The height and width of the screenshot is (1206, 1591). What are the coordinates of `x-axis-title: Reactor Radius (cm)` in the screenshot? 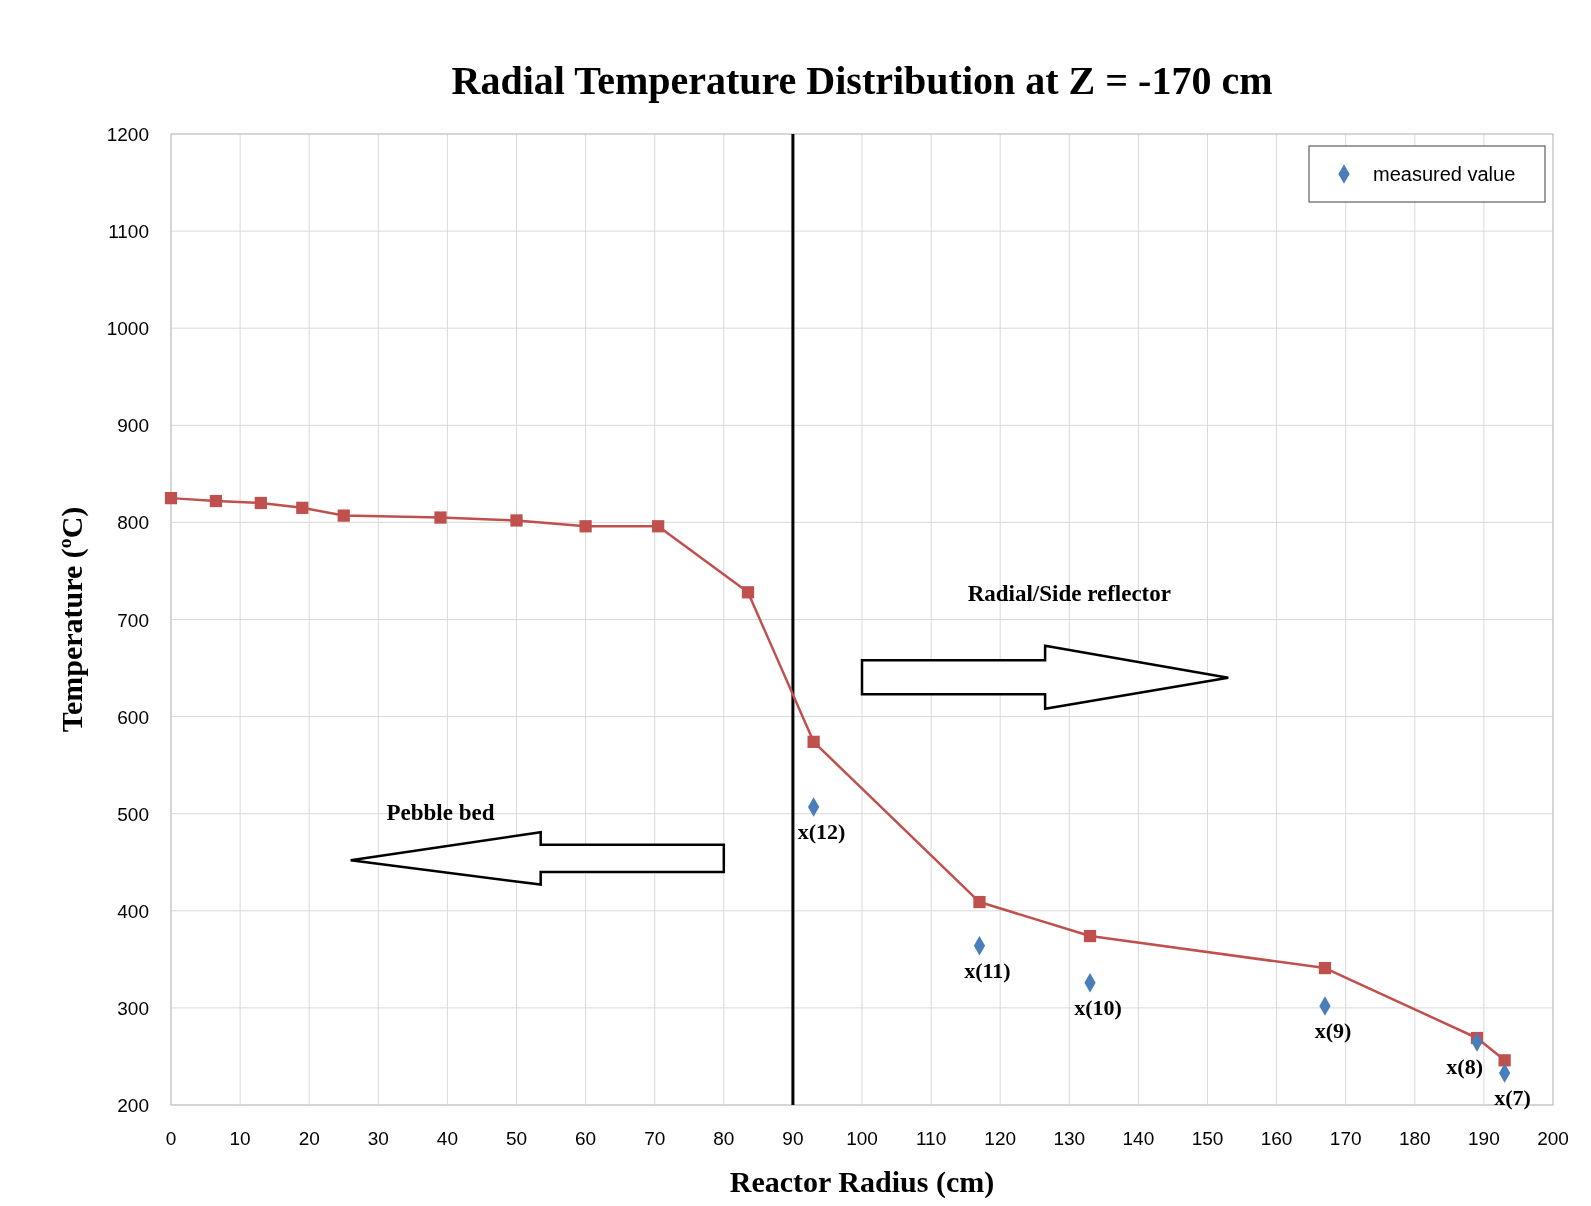 It's located at (862, 1182).